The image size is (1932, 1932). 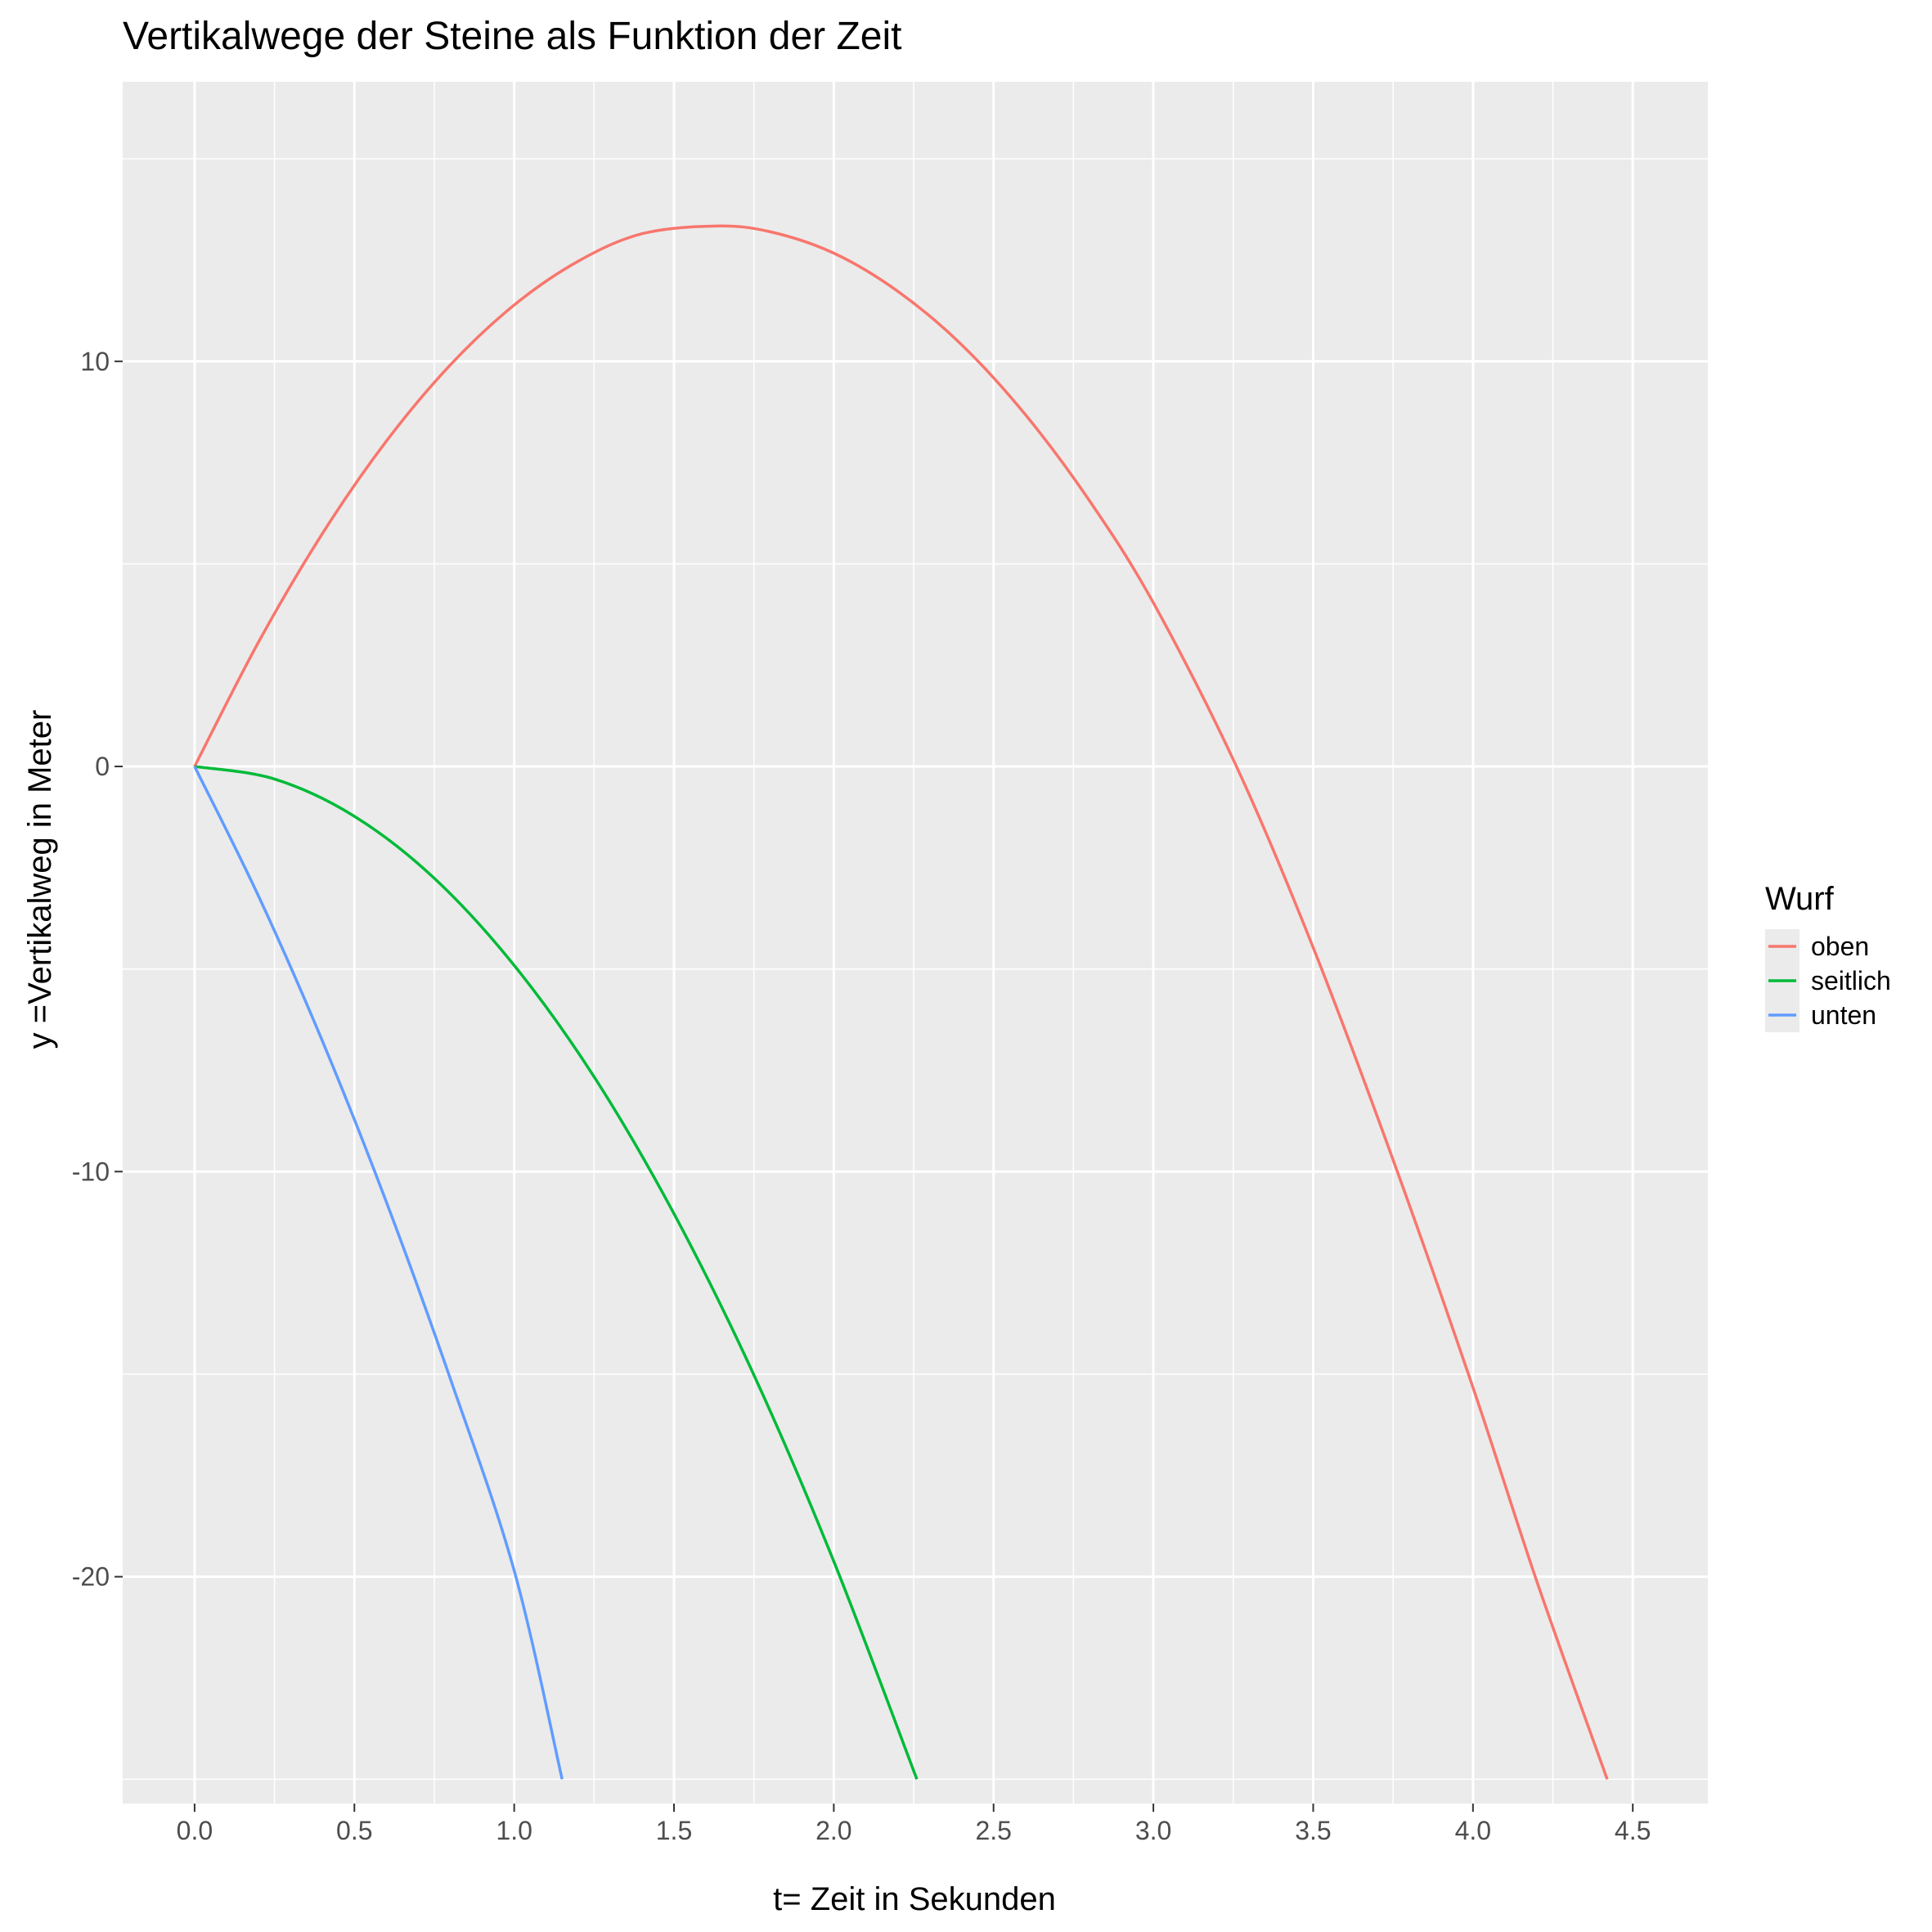 I want to click on x-axis-title: t= Zeit in Sekunden, so click(x=915, y=1899).